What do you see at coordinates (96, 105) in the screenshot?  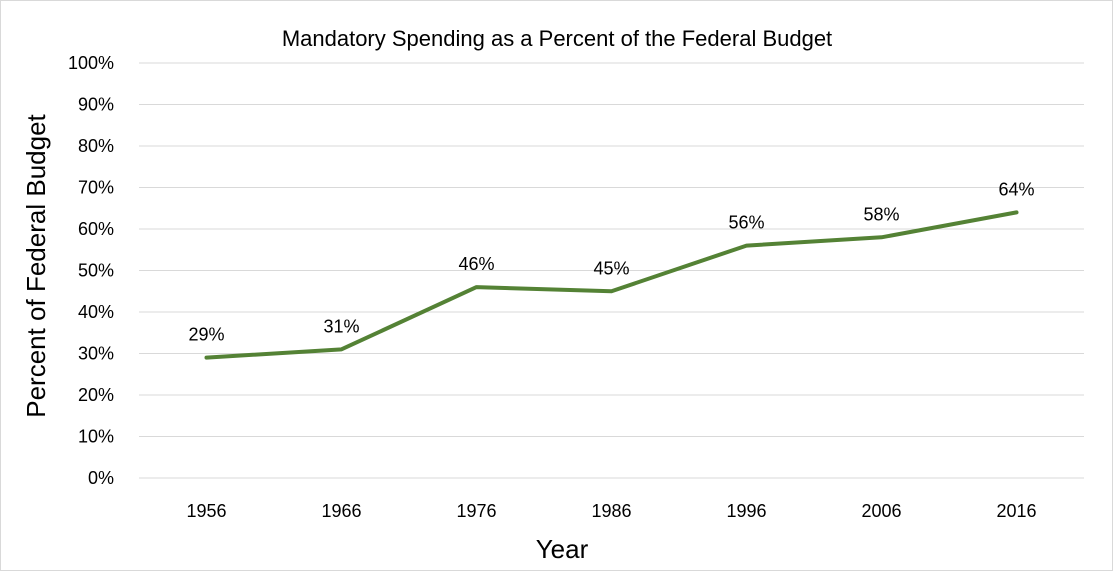 I see `y-tick-label: 90%` at bounding box center [96, 105].